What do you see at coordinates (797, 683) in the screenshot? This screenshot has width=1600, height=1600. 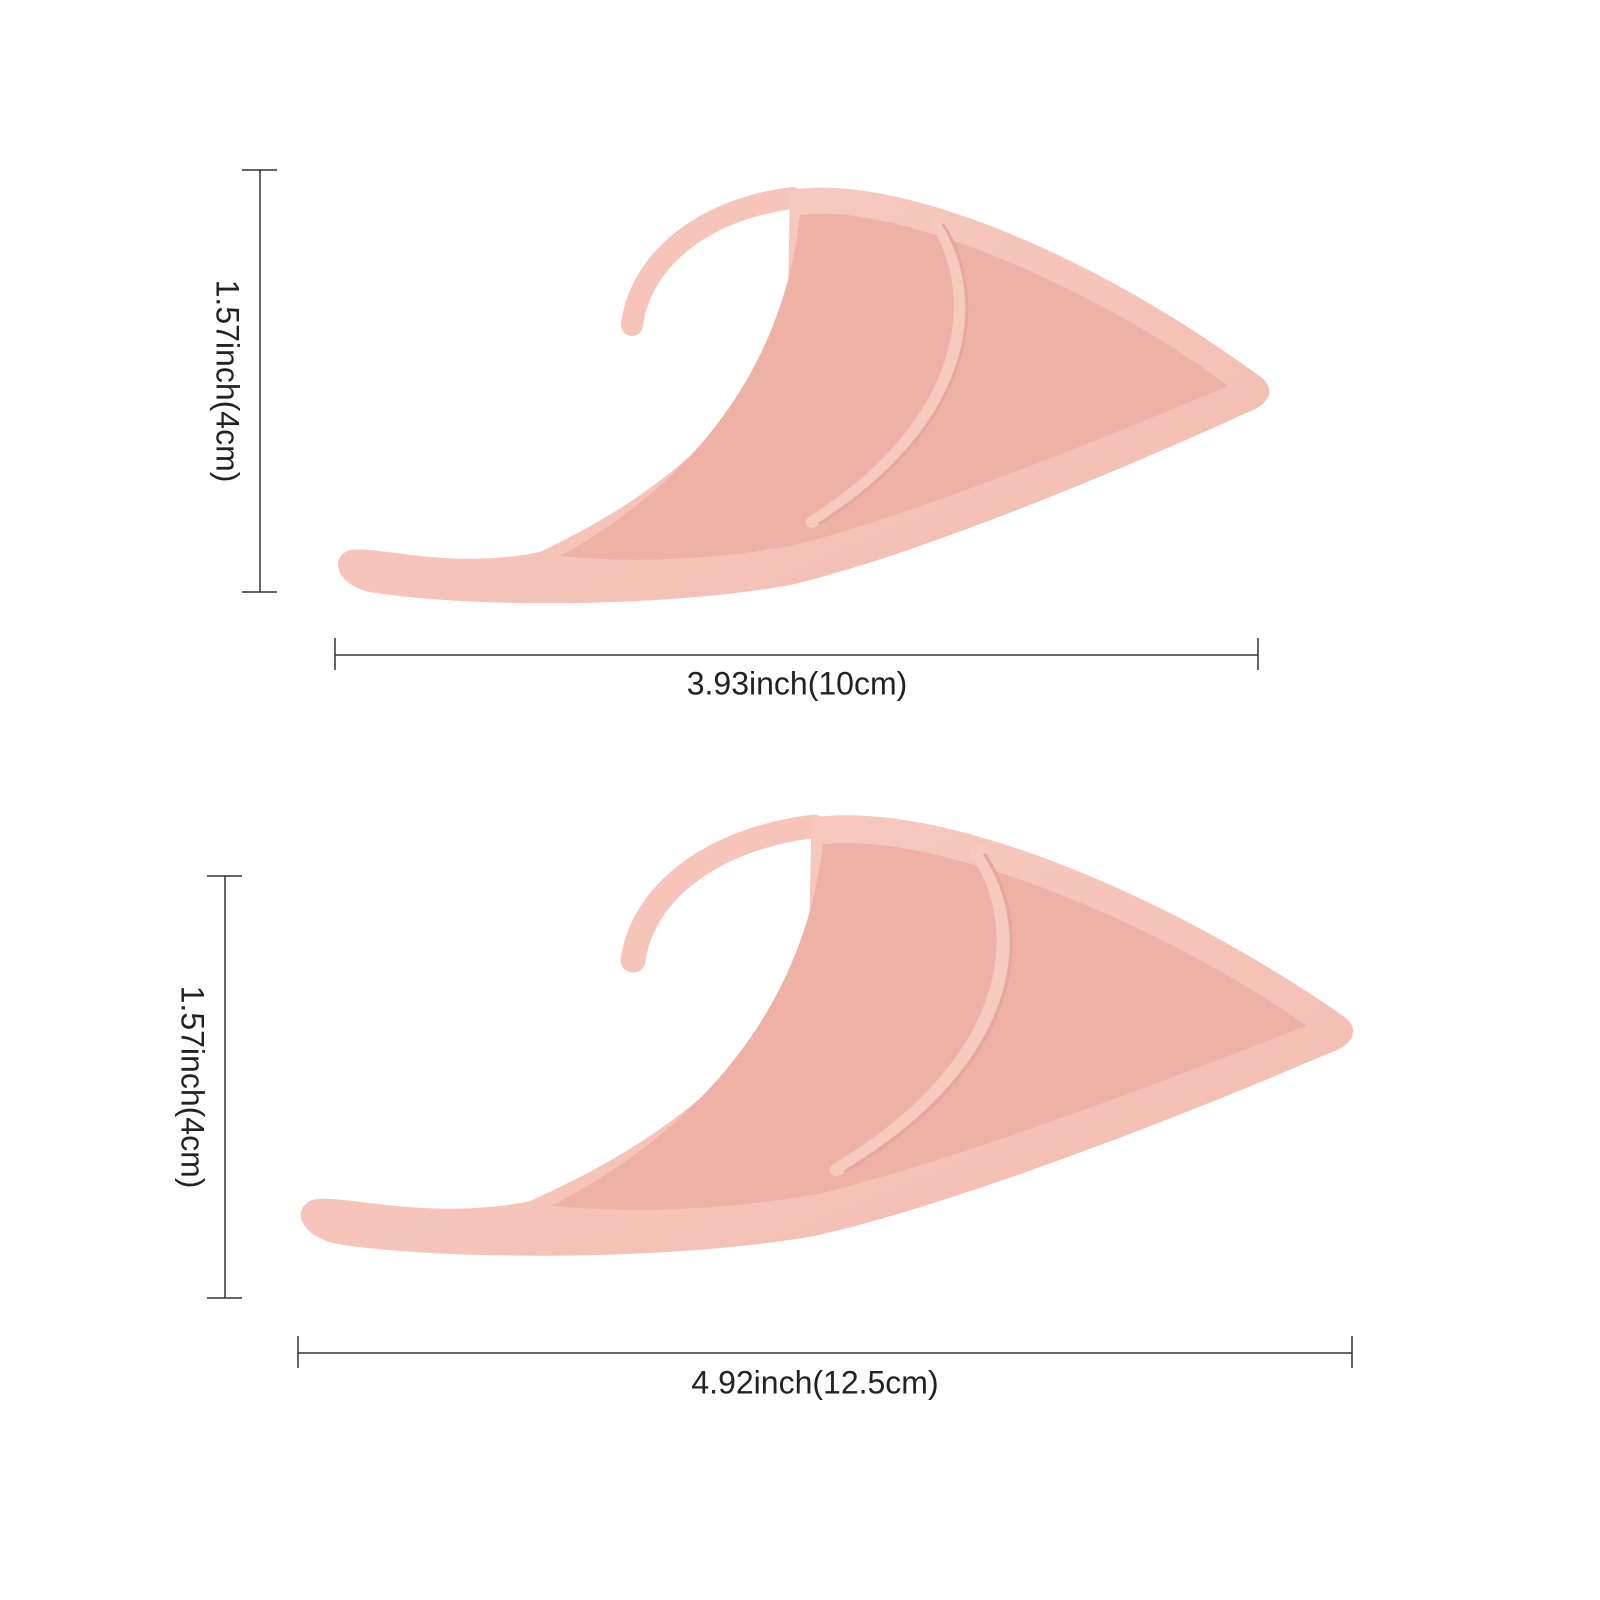 I see `width-label: 3.93inch(10cm)` at bounding box center [797, 683].